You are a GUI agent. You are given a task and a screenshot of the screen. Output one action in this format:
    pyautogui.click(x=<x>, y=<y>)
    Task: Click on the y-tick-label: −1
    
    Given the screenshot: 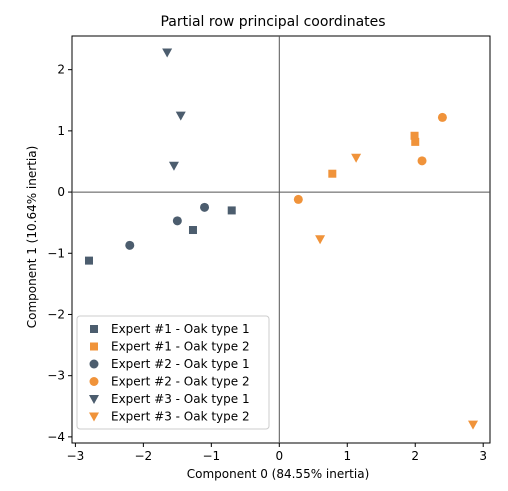 What is the action you would take?
    pyautogui.click(x=56, y=253)
    